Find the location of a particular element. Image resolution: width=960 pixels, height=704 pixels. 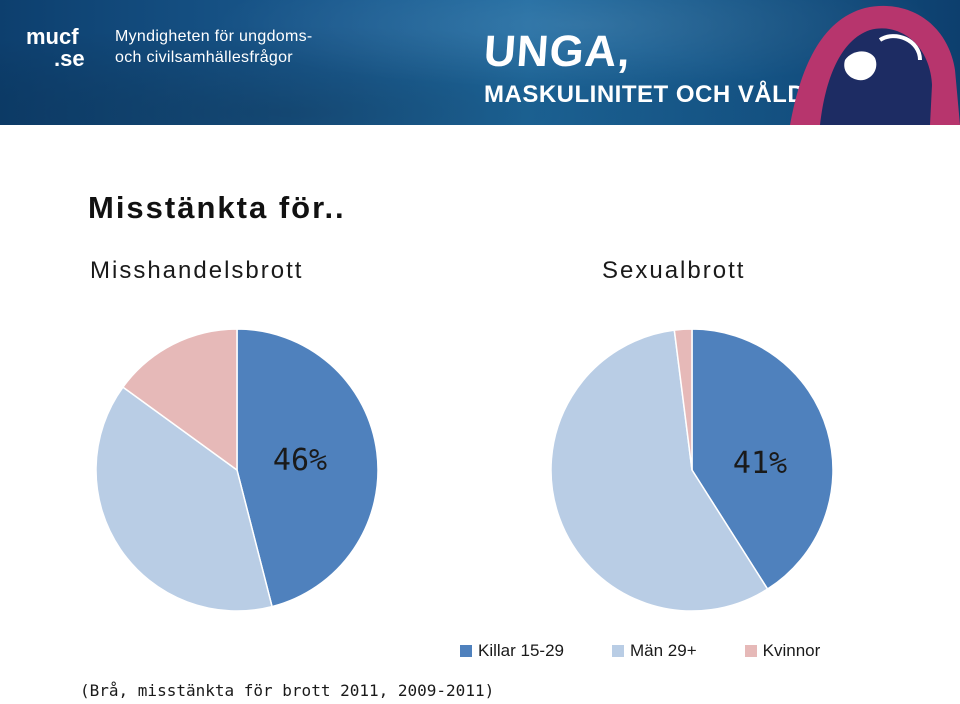

chart-title-sexualbrott: Sexualbrott is located at coordinates (674, 270).